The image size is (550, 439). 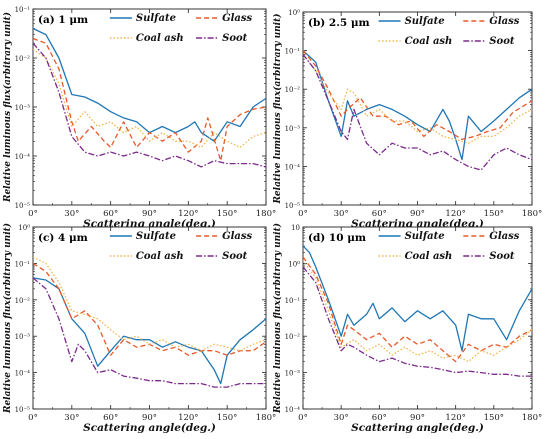 I want to click on panel-title: (b) 2.5 μm, so click(x=339, y=23).